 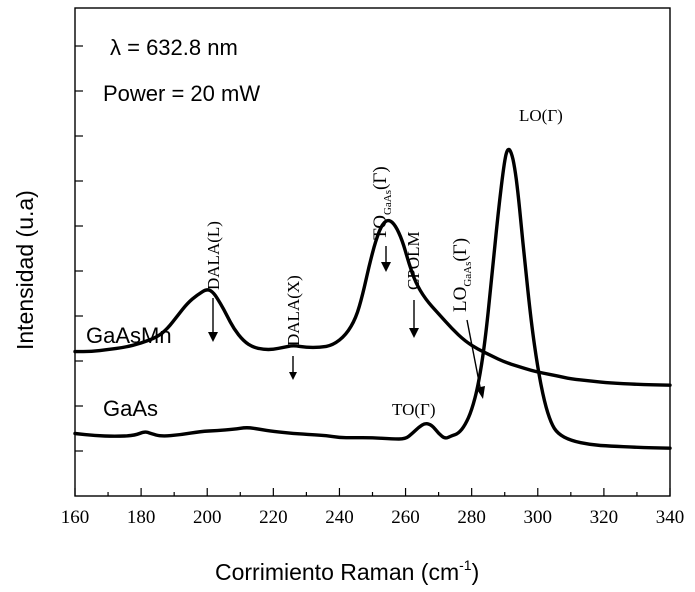 I want to click on annotation-to-gamma: TO(Γ), so click(x=414, y=409).